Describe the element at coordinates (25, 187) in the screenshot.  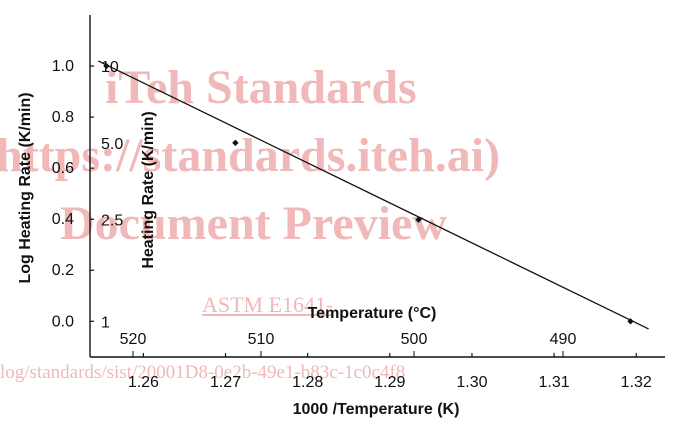
I see `y-axis-title: Log Heating Rate (K/min)` at that location.